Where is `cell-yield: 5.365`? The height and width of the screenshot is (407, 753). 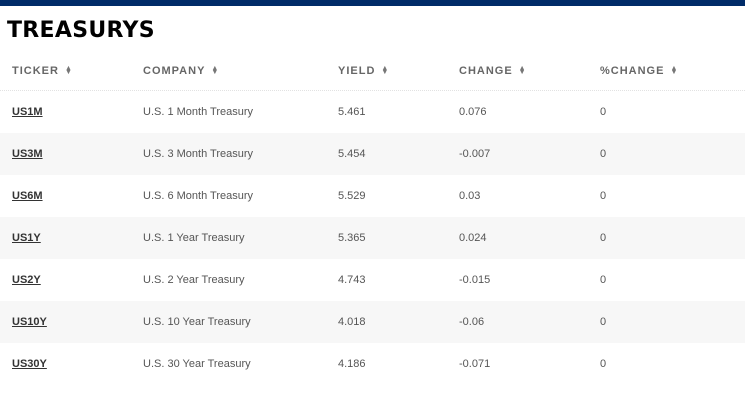
cell-yield: 5.365 is located at coordinates (352, 238).